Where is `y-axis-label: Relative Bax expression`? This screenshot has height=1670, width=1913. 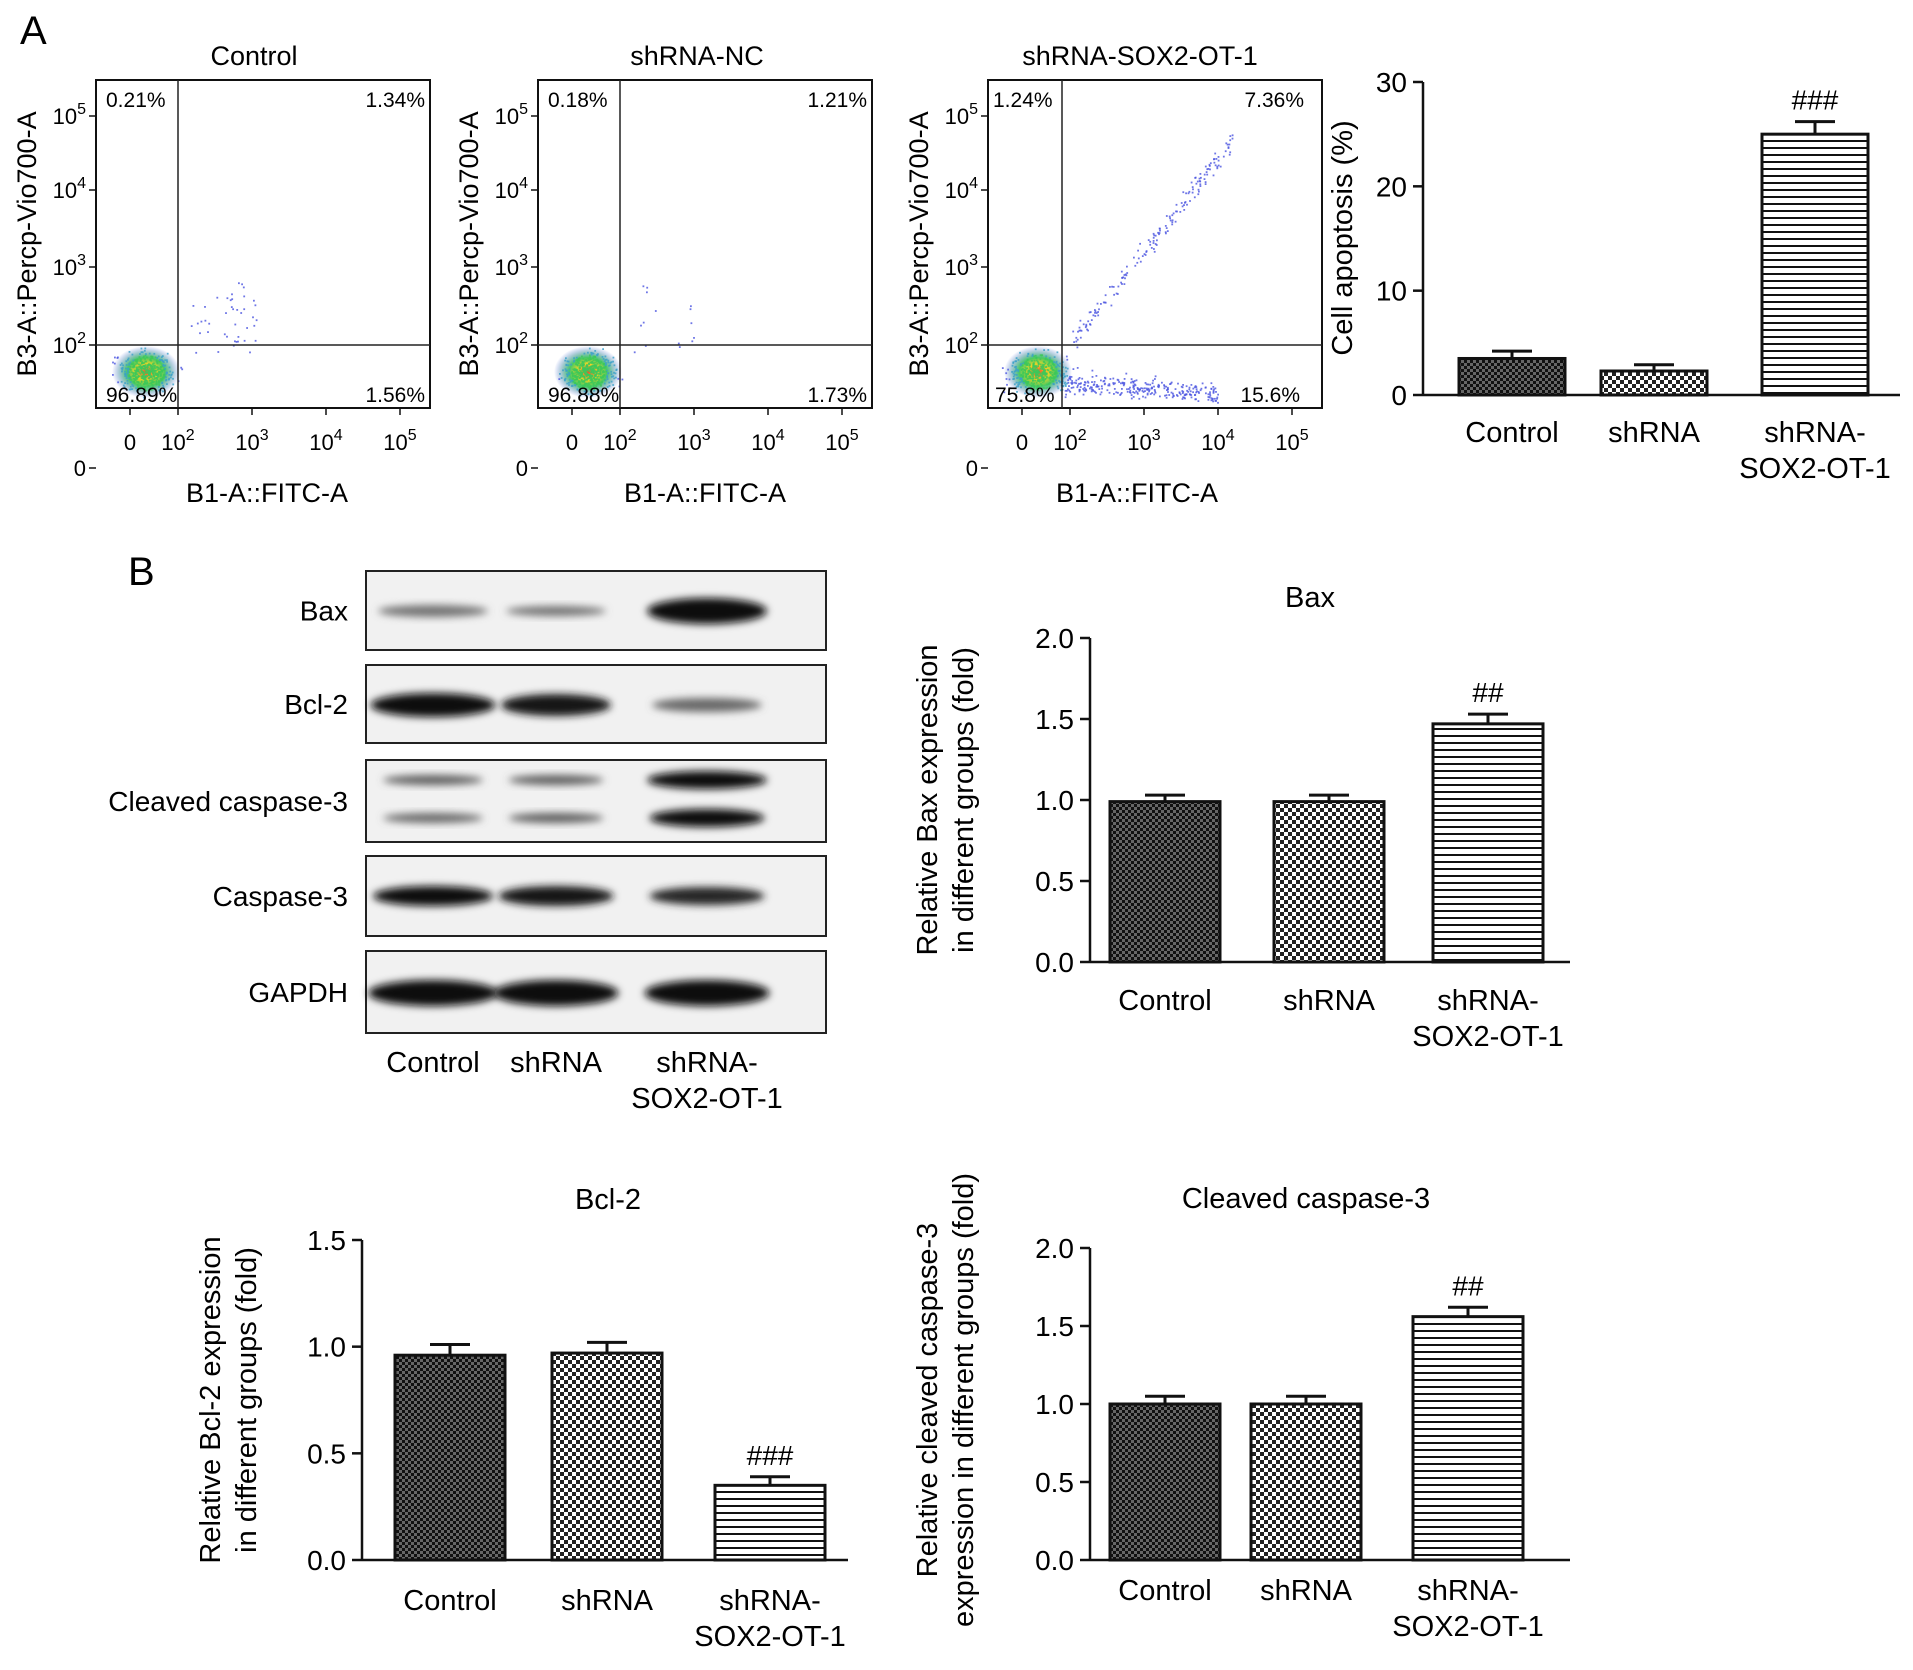 y-axis-label: Relative Bax expression is located at coordinates (928, 799).